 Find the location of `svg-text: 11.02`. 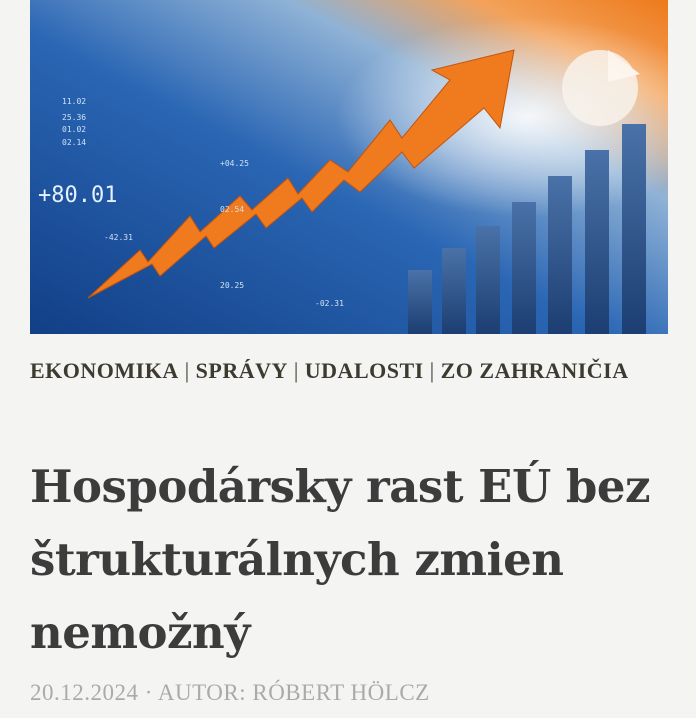

svg-text: 11.02 is located at coordinates (74, 101).